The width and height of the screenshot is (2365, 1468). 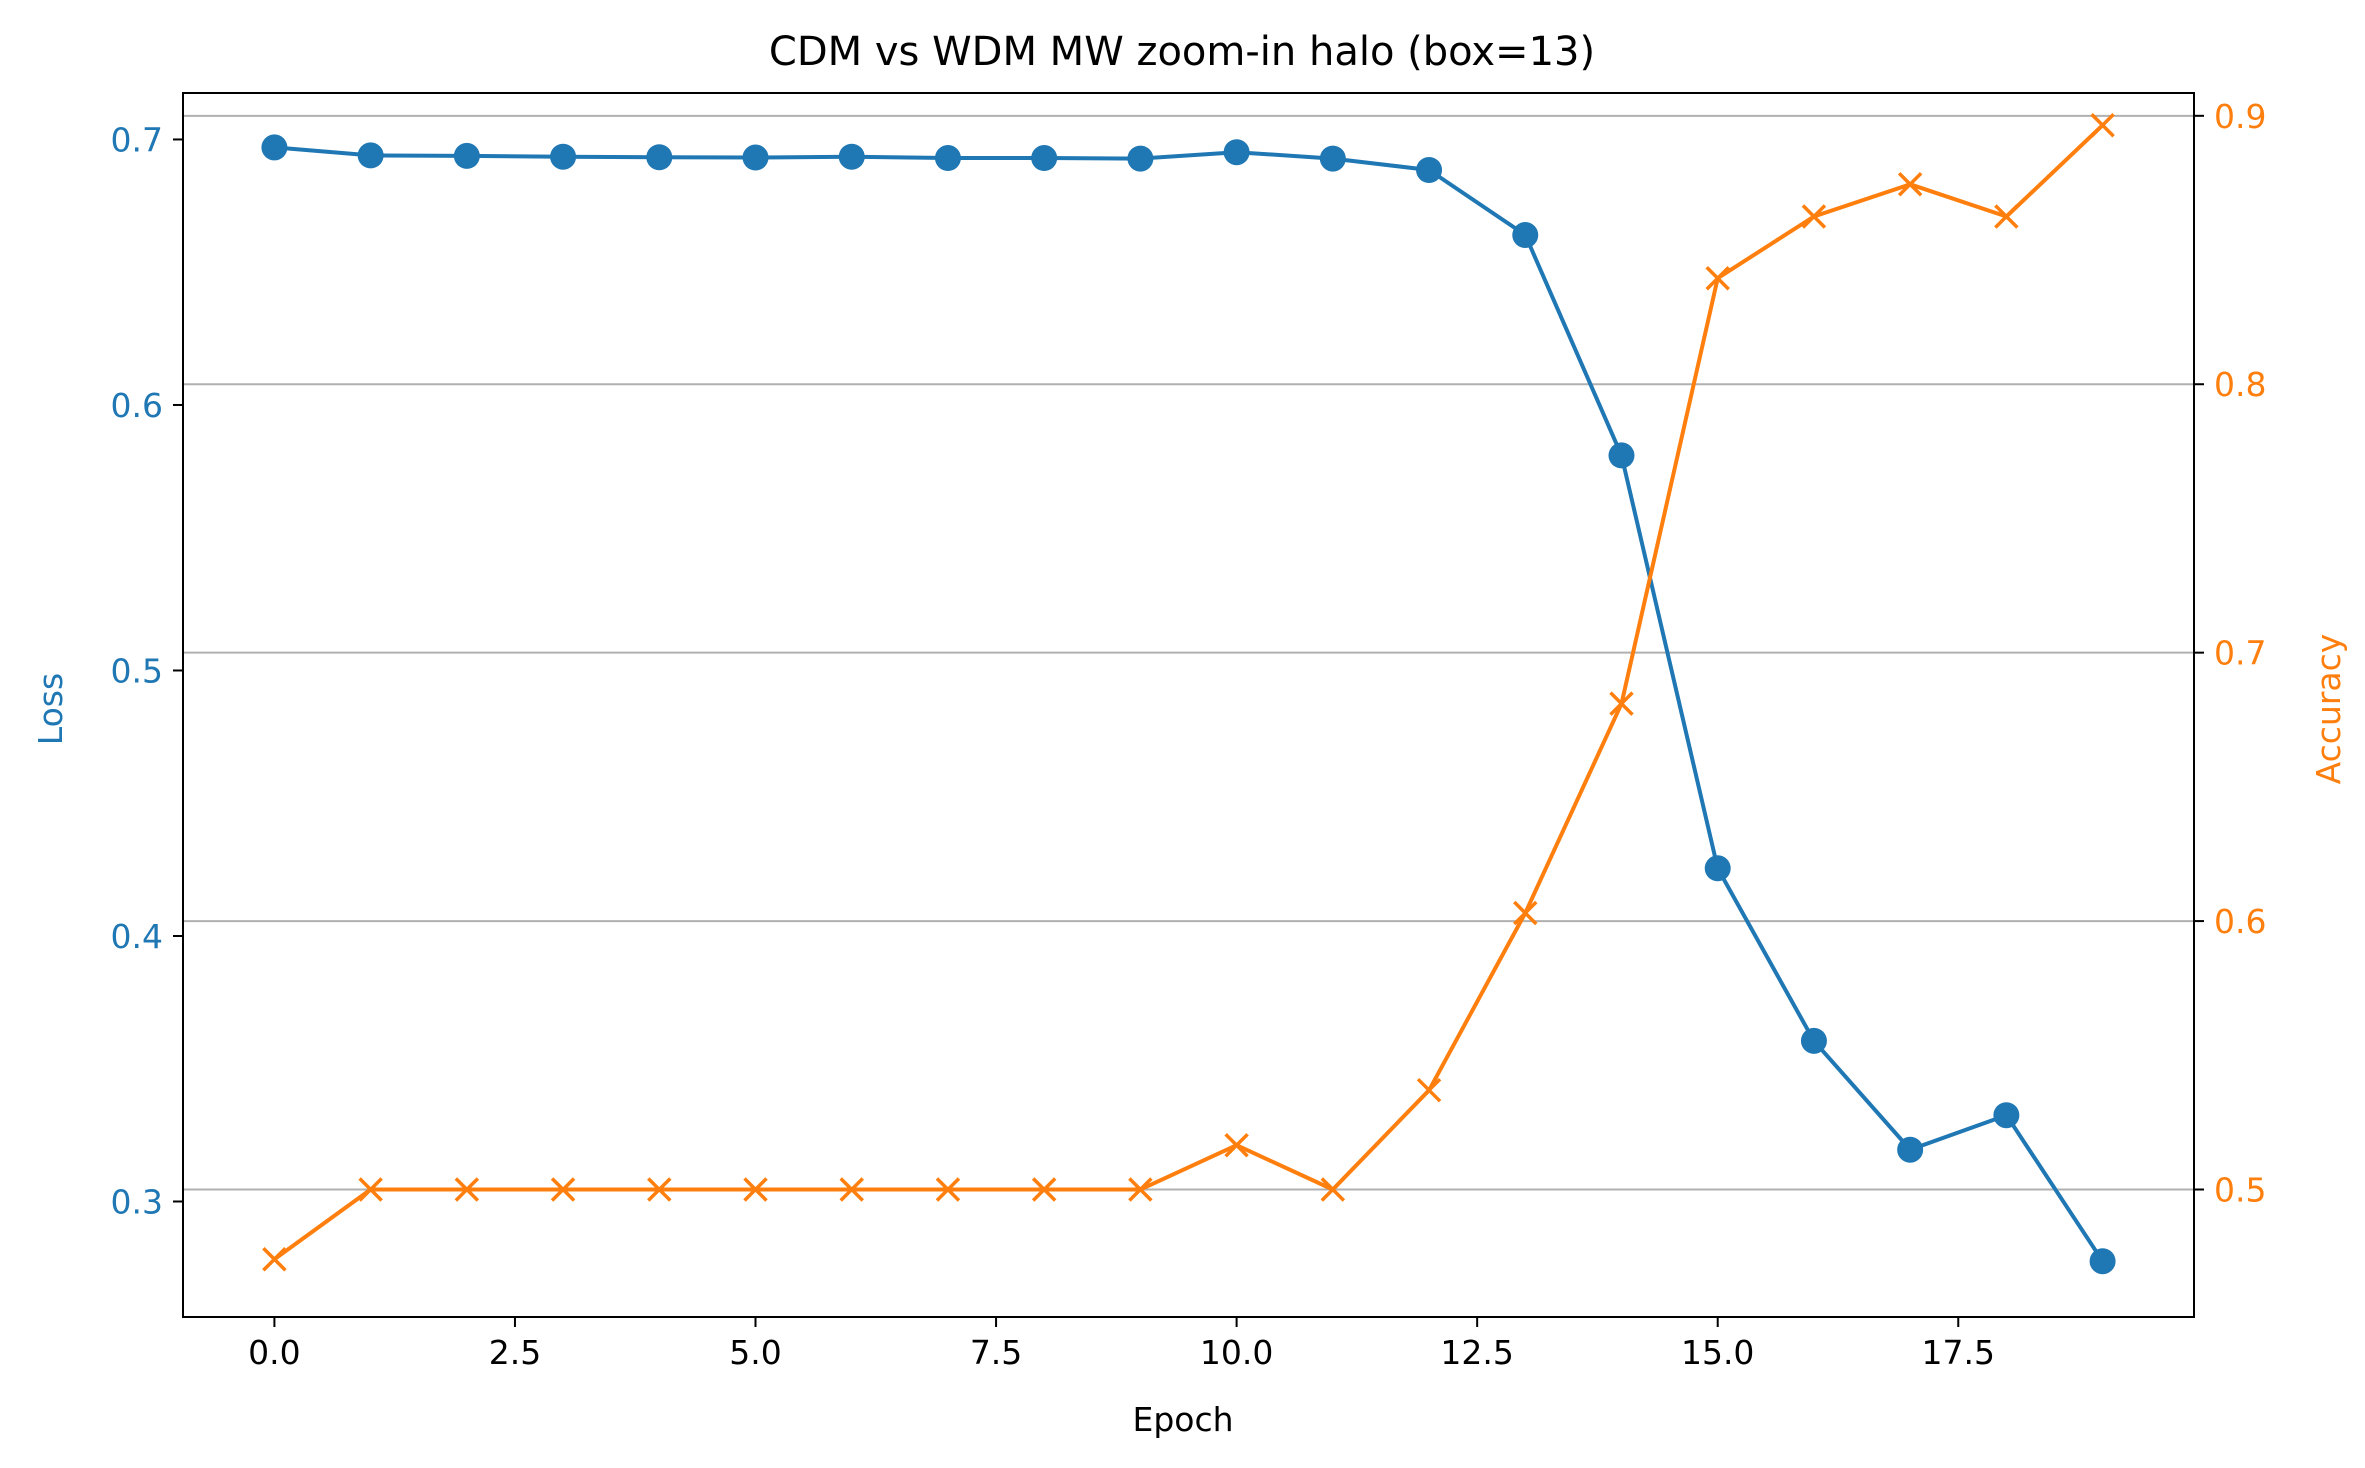 I want to click on right-axis-title: Accuracy, so click(x=2328, y=709).